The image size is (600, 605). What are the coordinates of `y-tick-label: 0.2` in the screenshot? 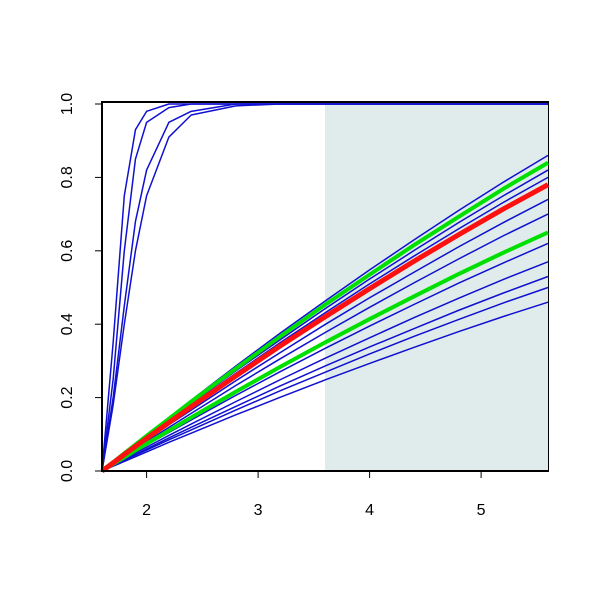 It's located at (67, 397).